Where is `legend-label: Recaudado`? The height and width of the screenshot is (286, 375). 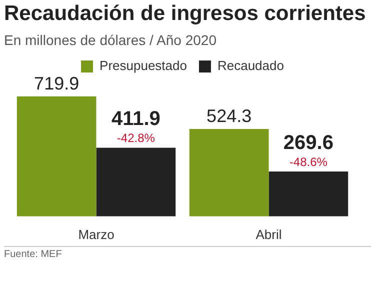 legend-label: Recaudado is located at coordinates (250, 66).